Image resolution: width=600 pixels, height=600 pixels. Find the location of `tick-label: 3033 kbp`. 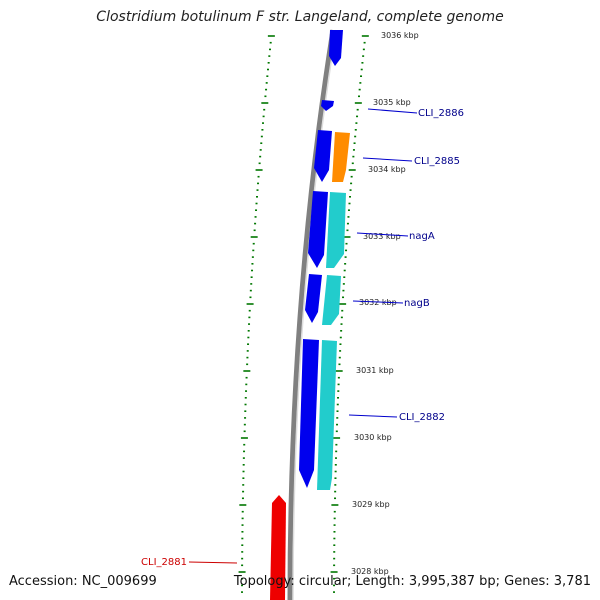

tick-label: 3033 kbp is located at coordinates (382, 236).